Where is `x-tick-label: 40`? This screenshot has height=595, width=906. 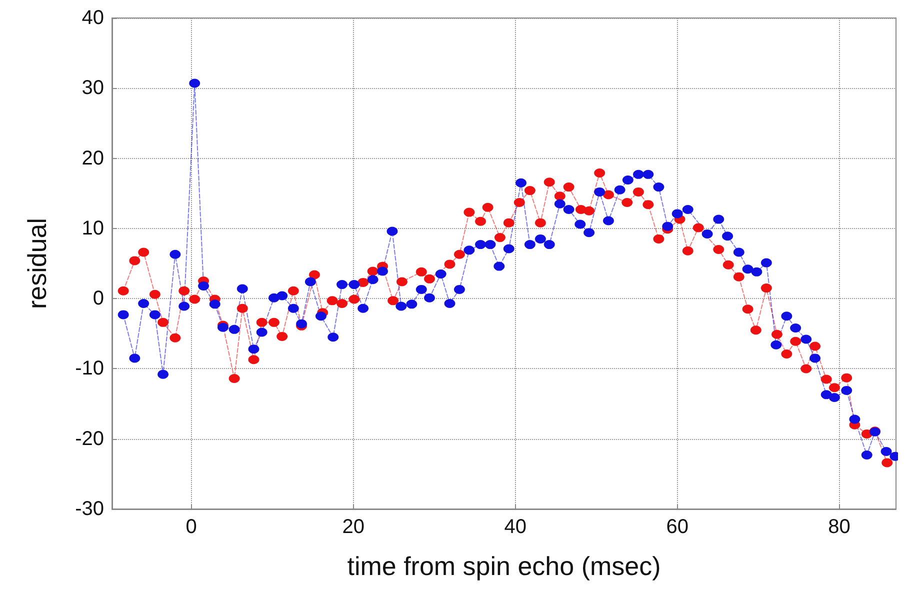
x-tick-label: 40 is located at coordinates (515, 527).